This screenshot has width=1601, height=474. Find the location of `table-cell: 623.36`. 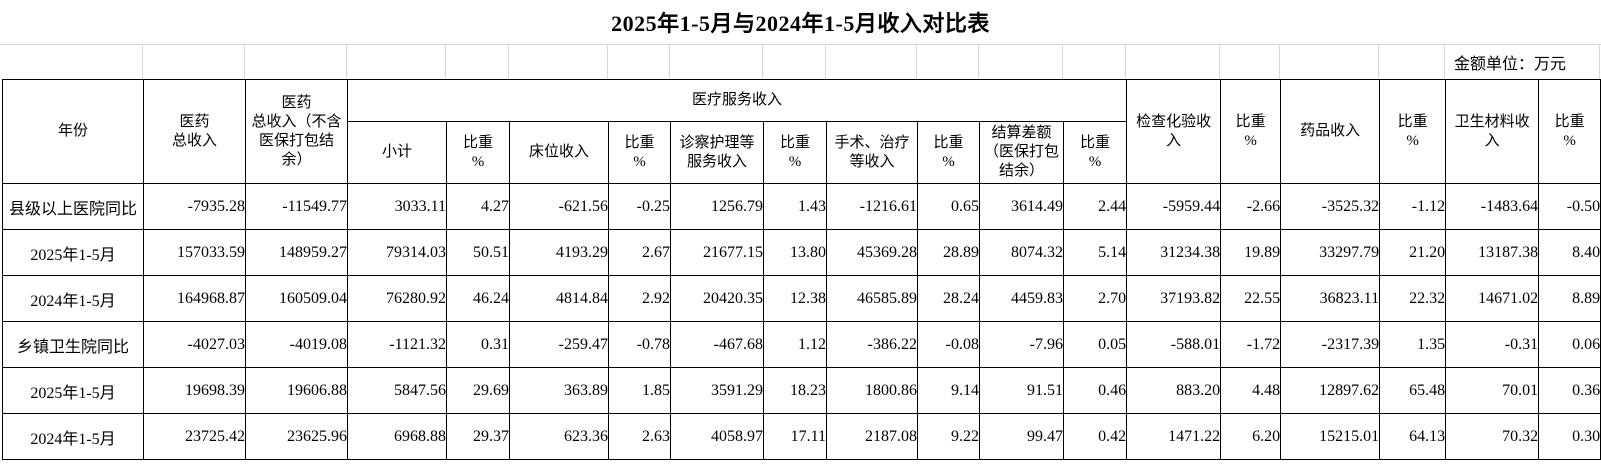

table-cell: 623.36 is located at coordinates (559, 436).